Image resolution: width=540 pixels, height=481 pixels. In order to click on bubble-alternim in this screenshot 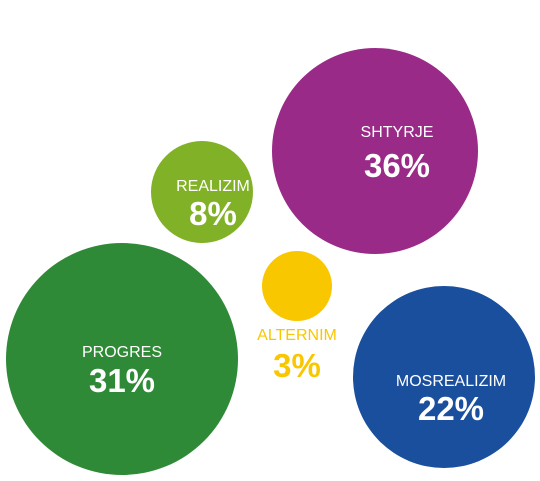, I will do `click(297, 286)`.